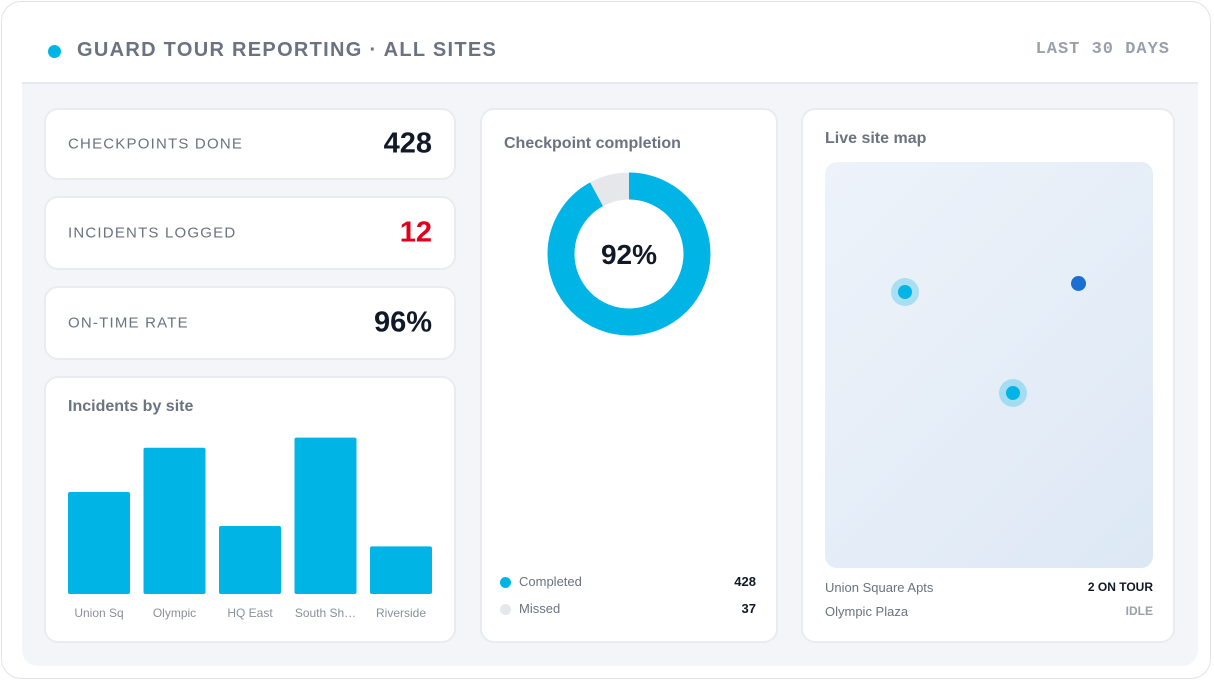  Describe the element at coordinates (879, 587) in the screenshot. I see `site-name: Union Square Apts` at that location.